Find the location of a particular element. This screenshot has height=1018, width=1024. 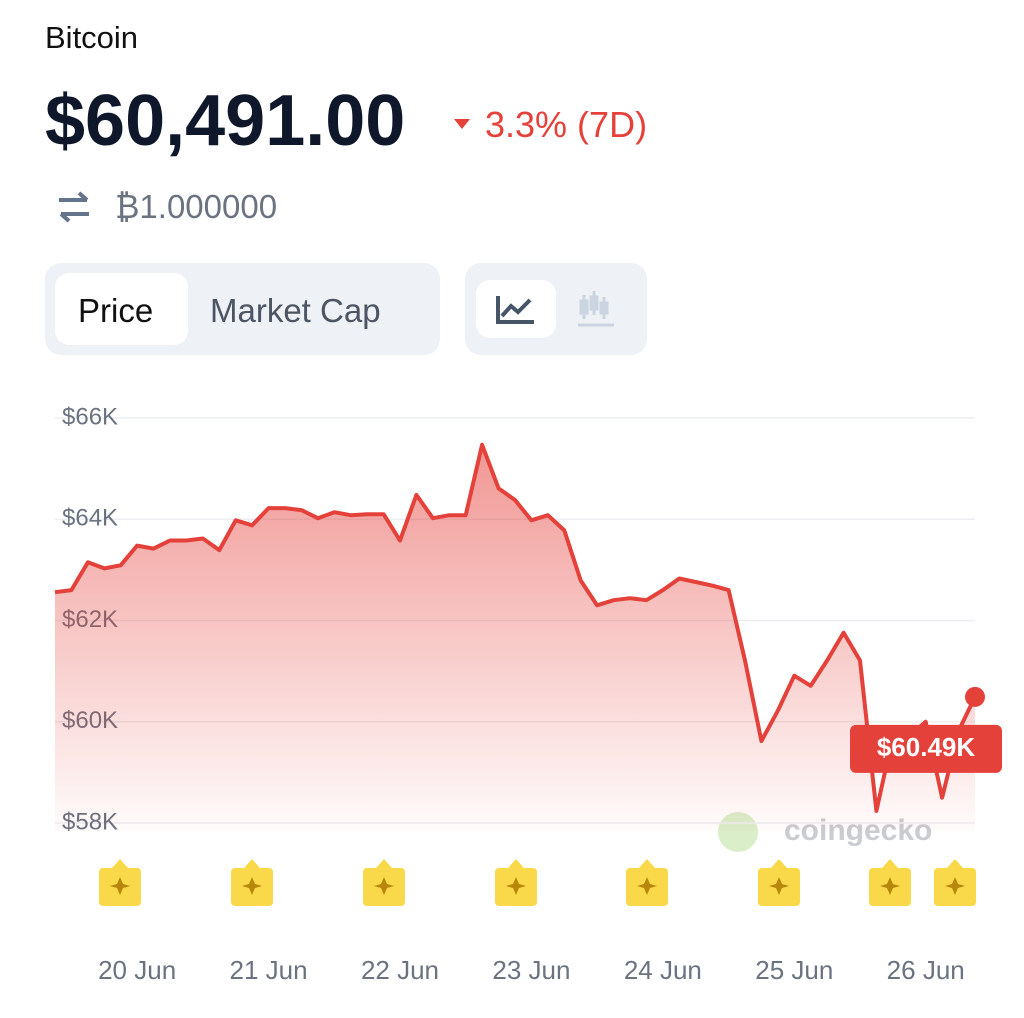

price-badge-label: $60.49K is located at coordinates (926, 747).